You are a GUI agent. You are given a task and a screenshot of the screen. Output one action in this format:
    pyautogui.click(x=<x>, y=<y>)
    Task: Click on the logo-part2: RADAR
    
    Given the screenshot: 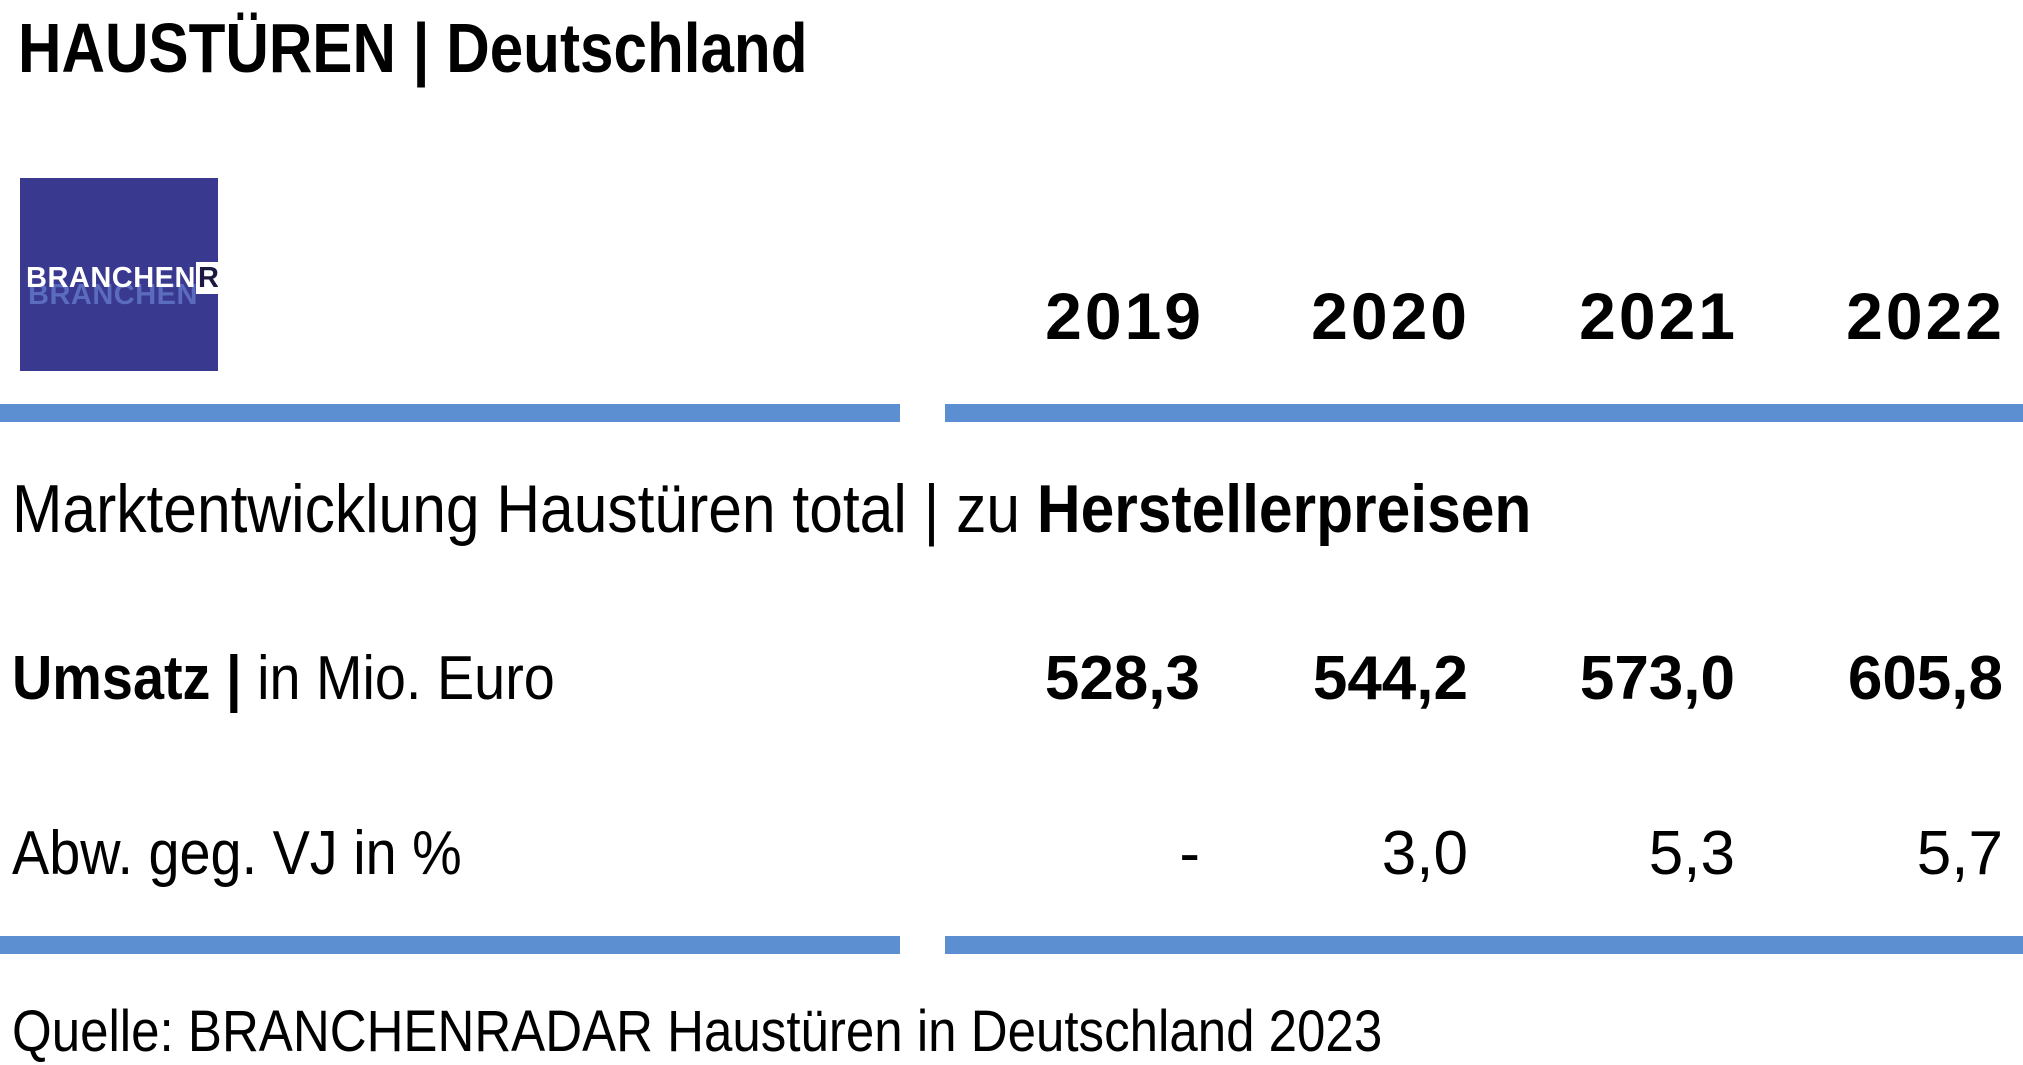 What is the action you would take?
    pyautogui.click(x=206, y=278)
    